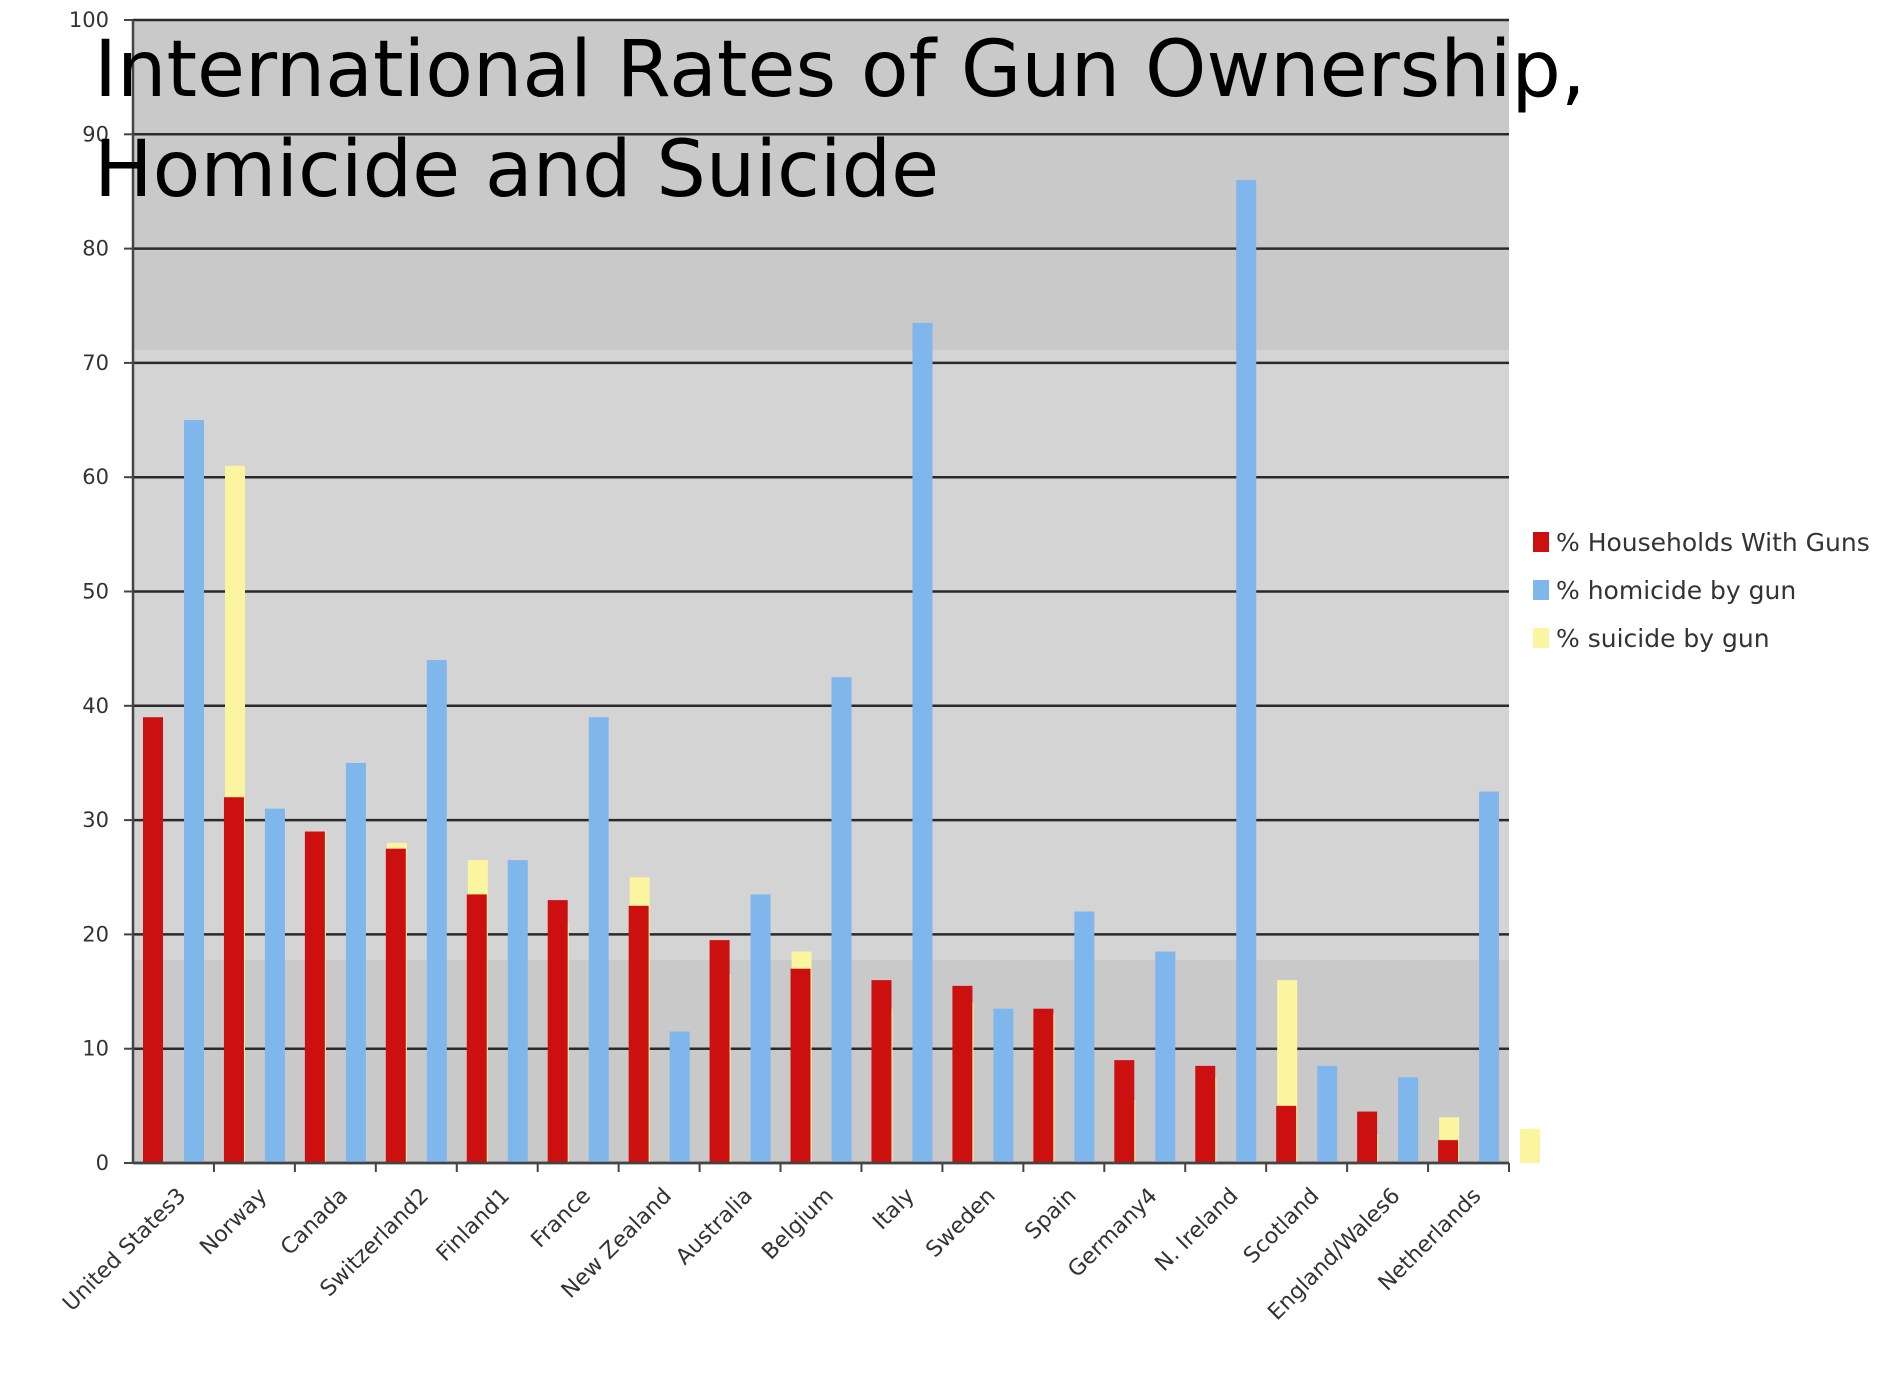  Describe the element at coordinates (95, 363) in the screenshot. I see `y-tick-label: 70` at that location.